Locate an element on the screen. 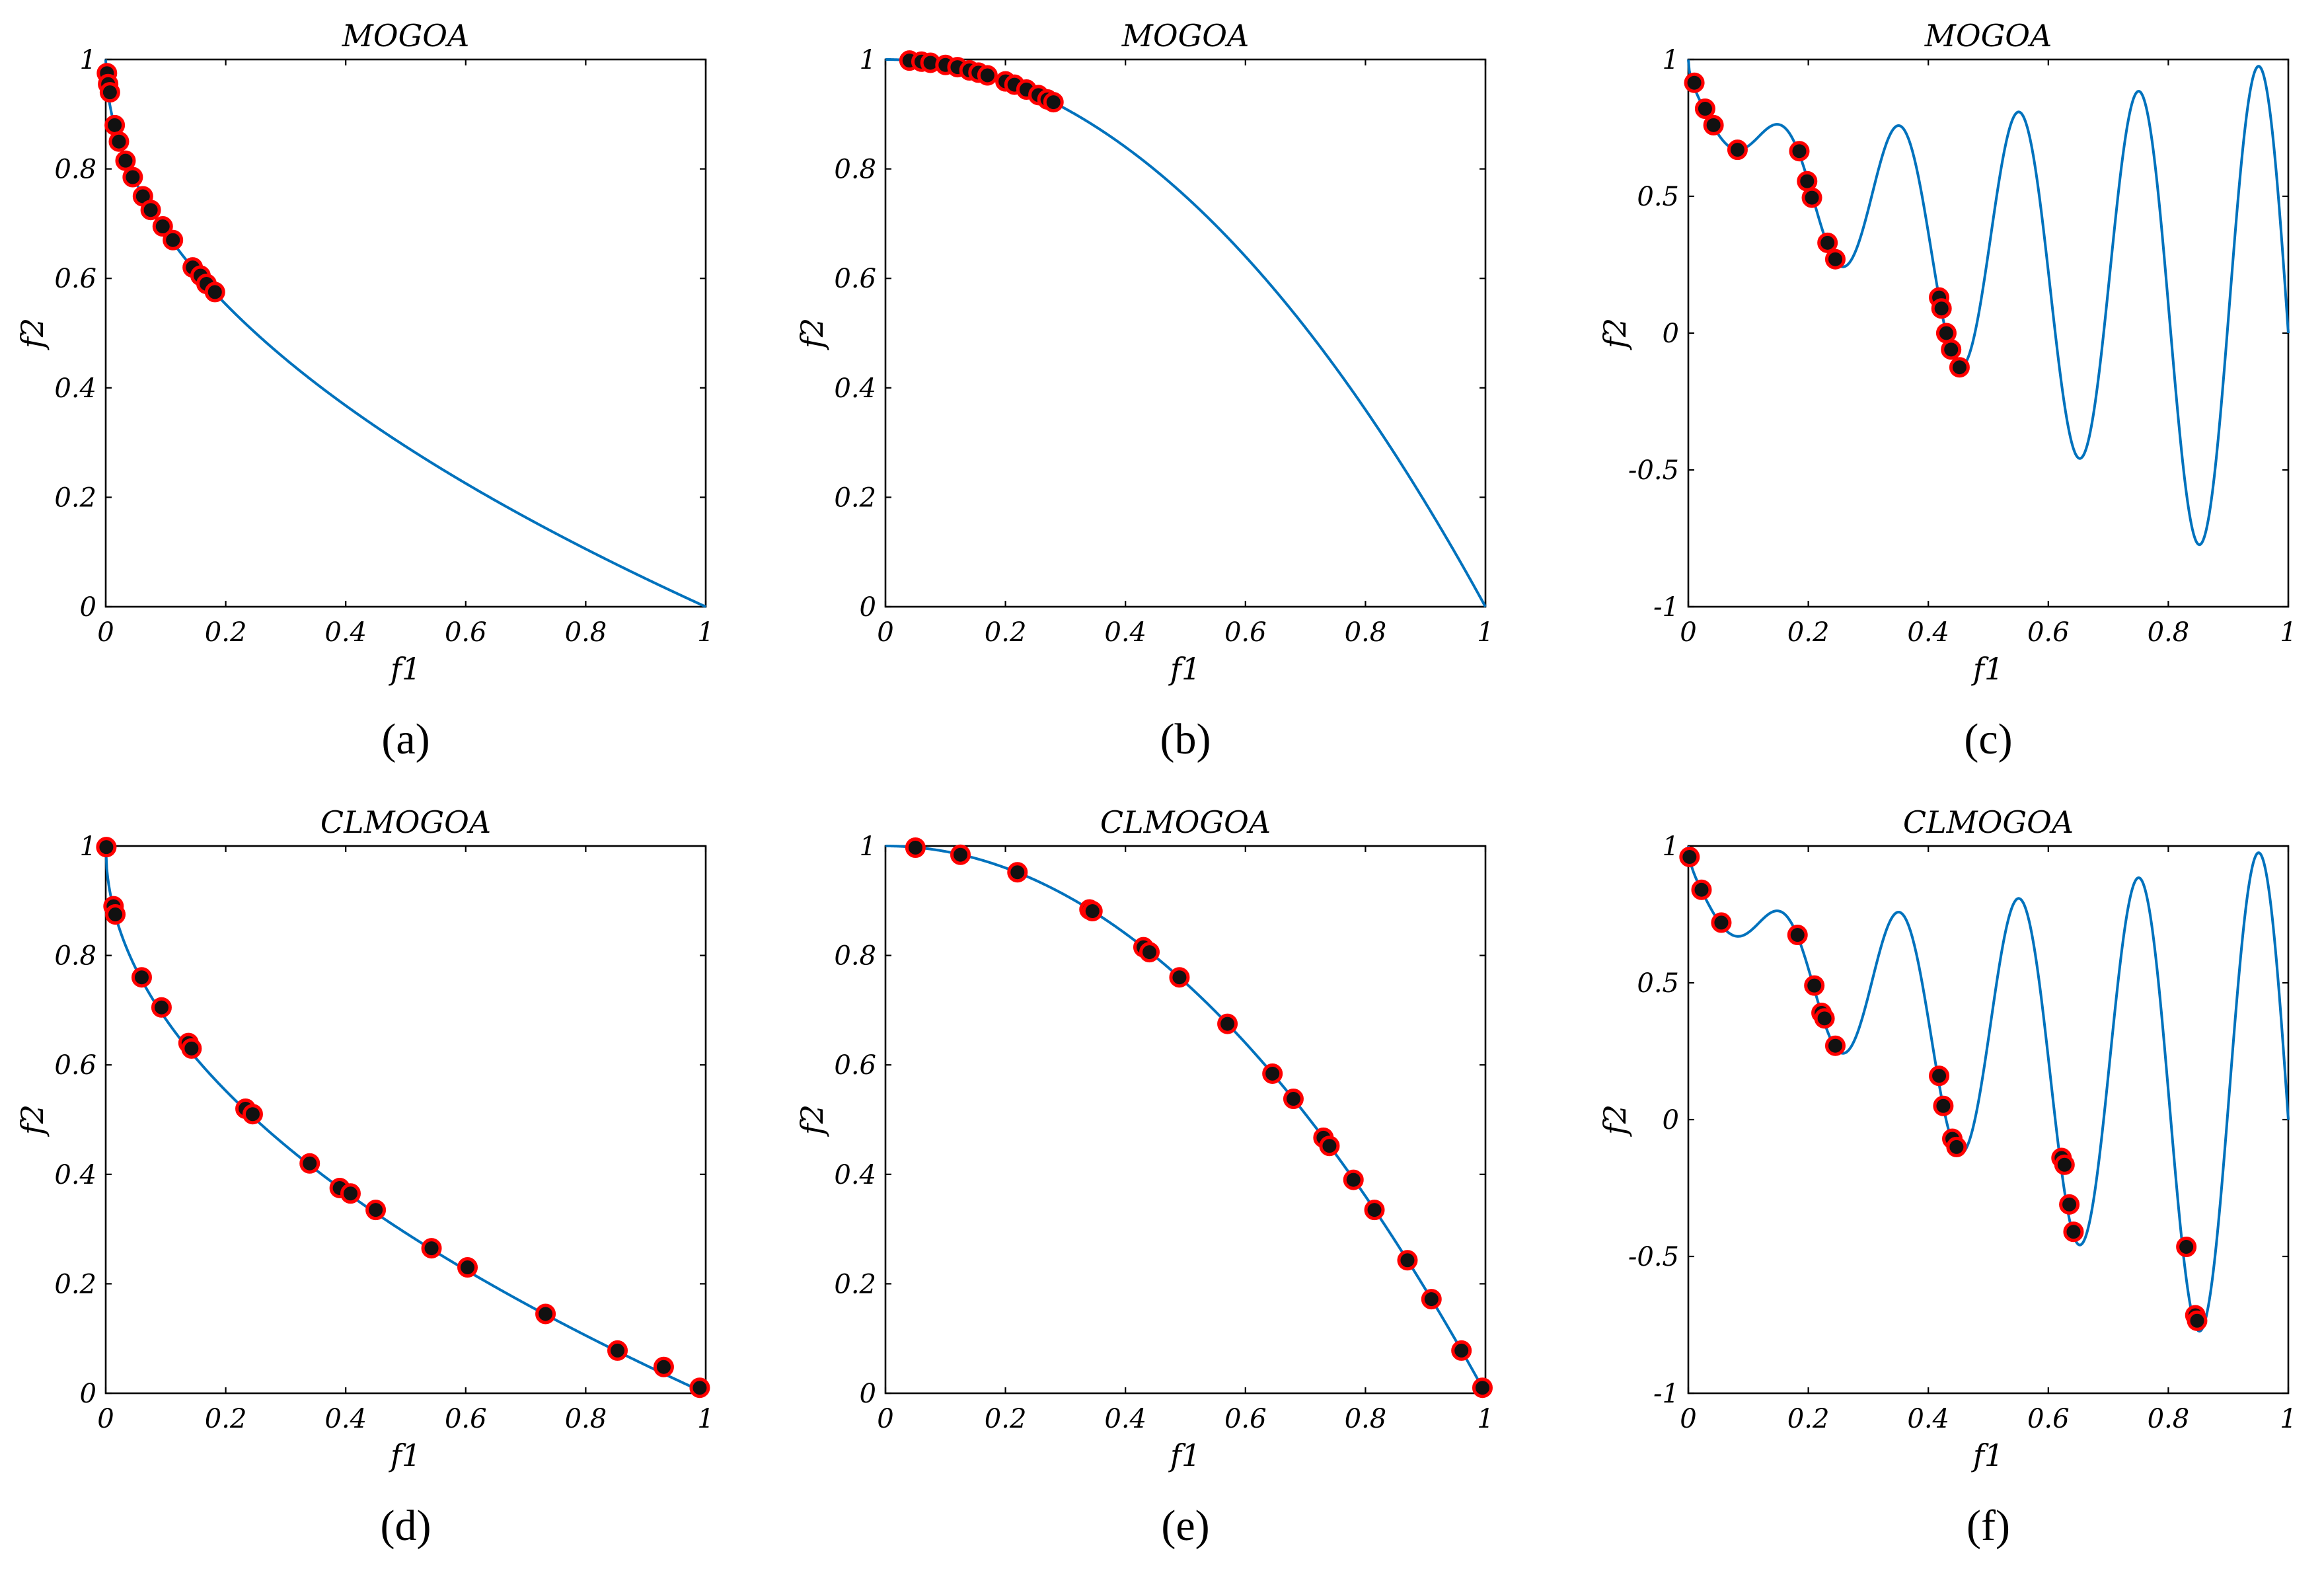 This screenshot has height=1577, width=2324. chart-title: CLMOGOA is located at coordinates (1988, 822).